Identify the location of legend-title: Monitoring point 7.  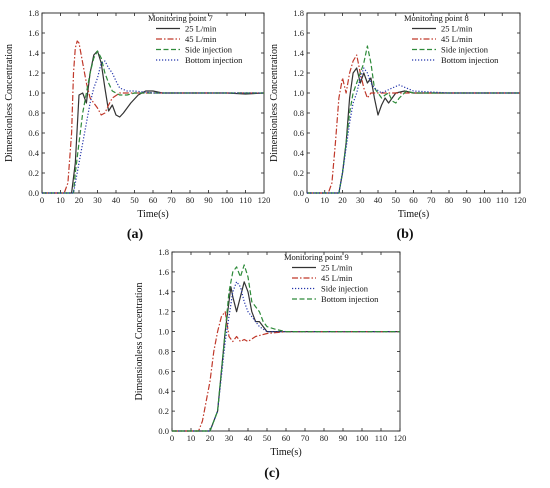
(180, 18).